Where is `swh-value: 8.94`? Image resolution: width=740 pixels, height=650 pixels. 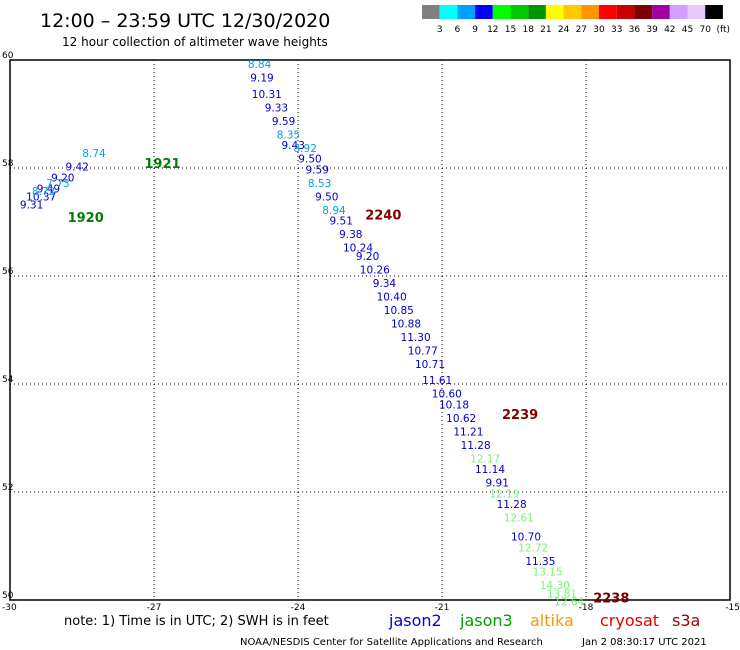
swh-value: 8.94 is located at coordinates (334, 211).